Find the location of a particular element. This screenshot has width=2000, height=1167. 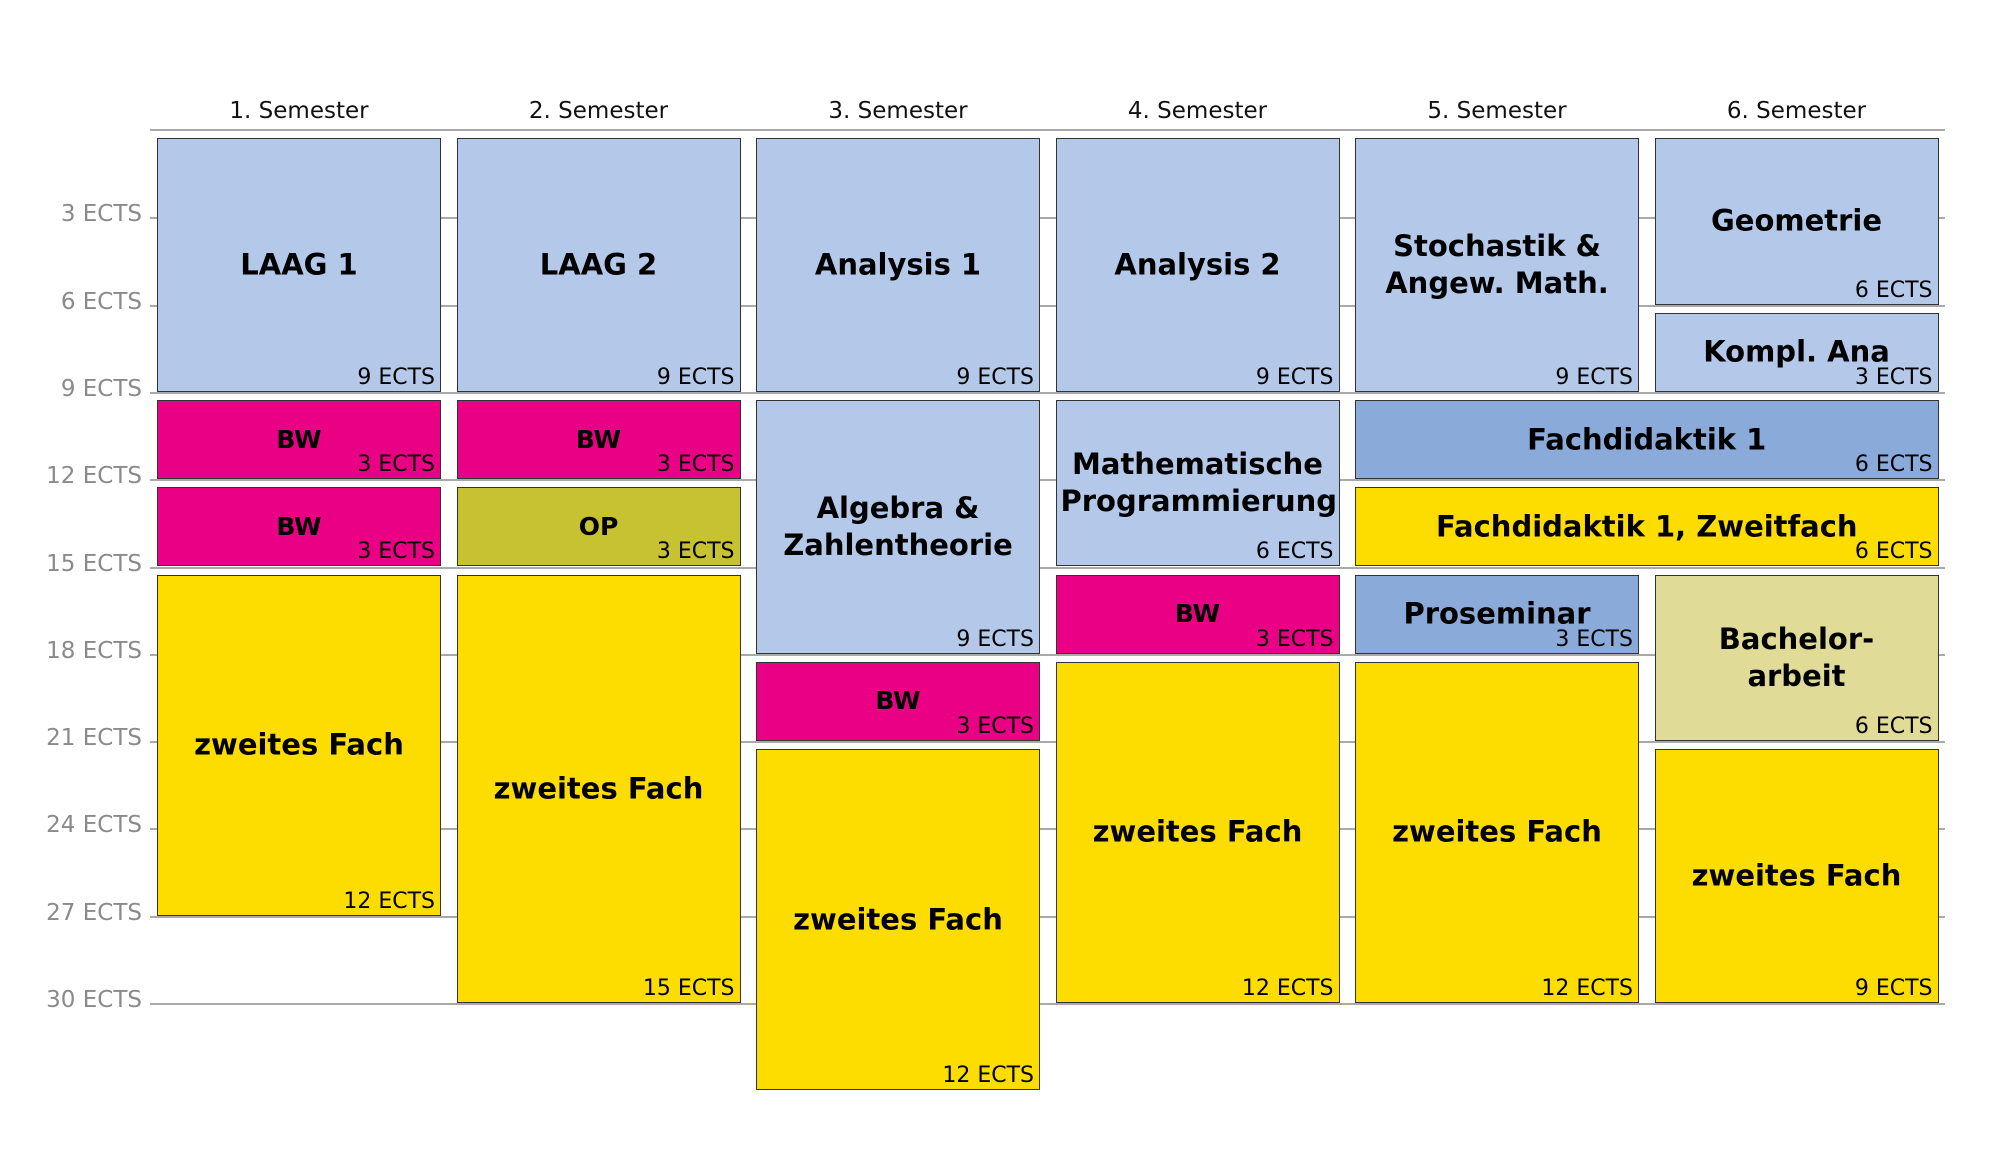

ects-axis-label: 18 ECTS is located at coordinates (94, 650).